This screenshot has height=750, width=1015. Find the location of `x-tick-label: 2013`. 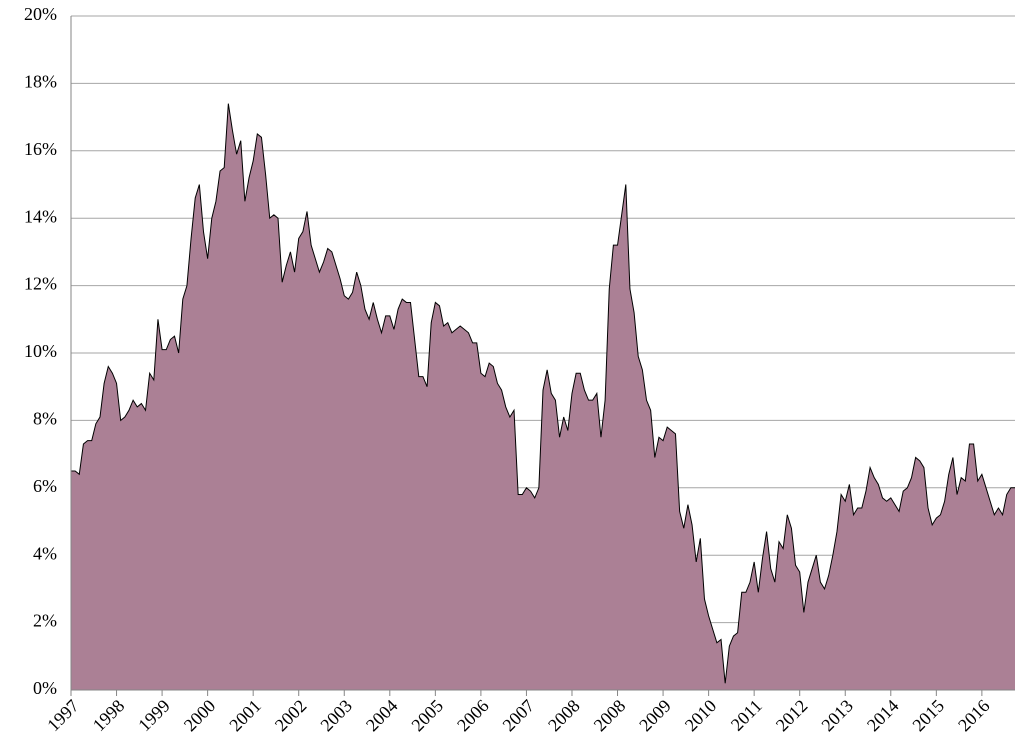

x-tick-label: 2013 is located at coordinates (837, 716).